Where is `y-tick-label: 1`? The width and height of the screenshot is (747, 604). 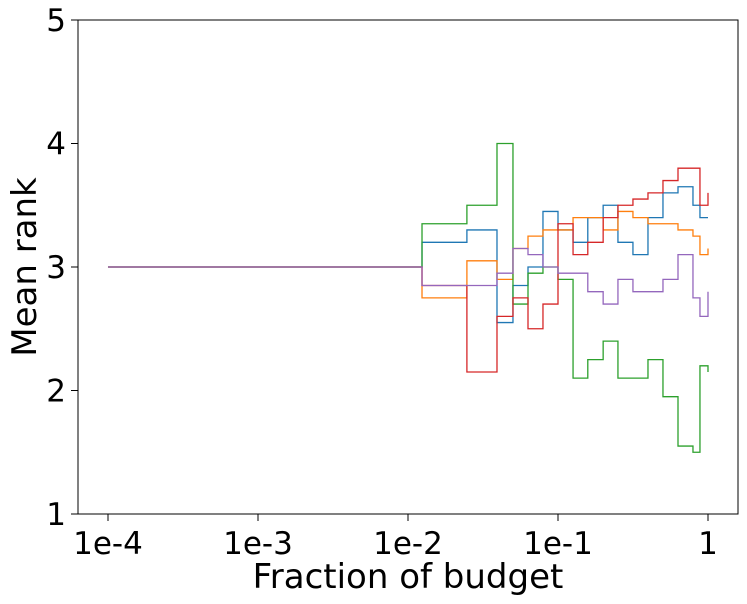 y-tick-label: 1 is located at coordinates (56, 515).